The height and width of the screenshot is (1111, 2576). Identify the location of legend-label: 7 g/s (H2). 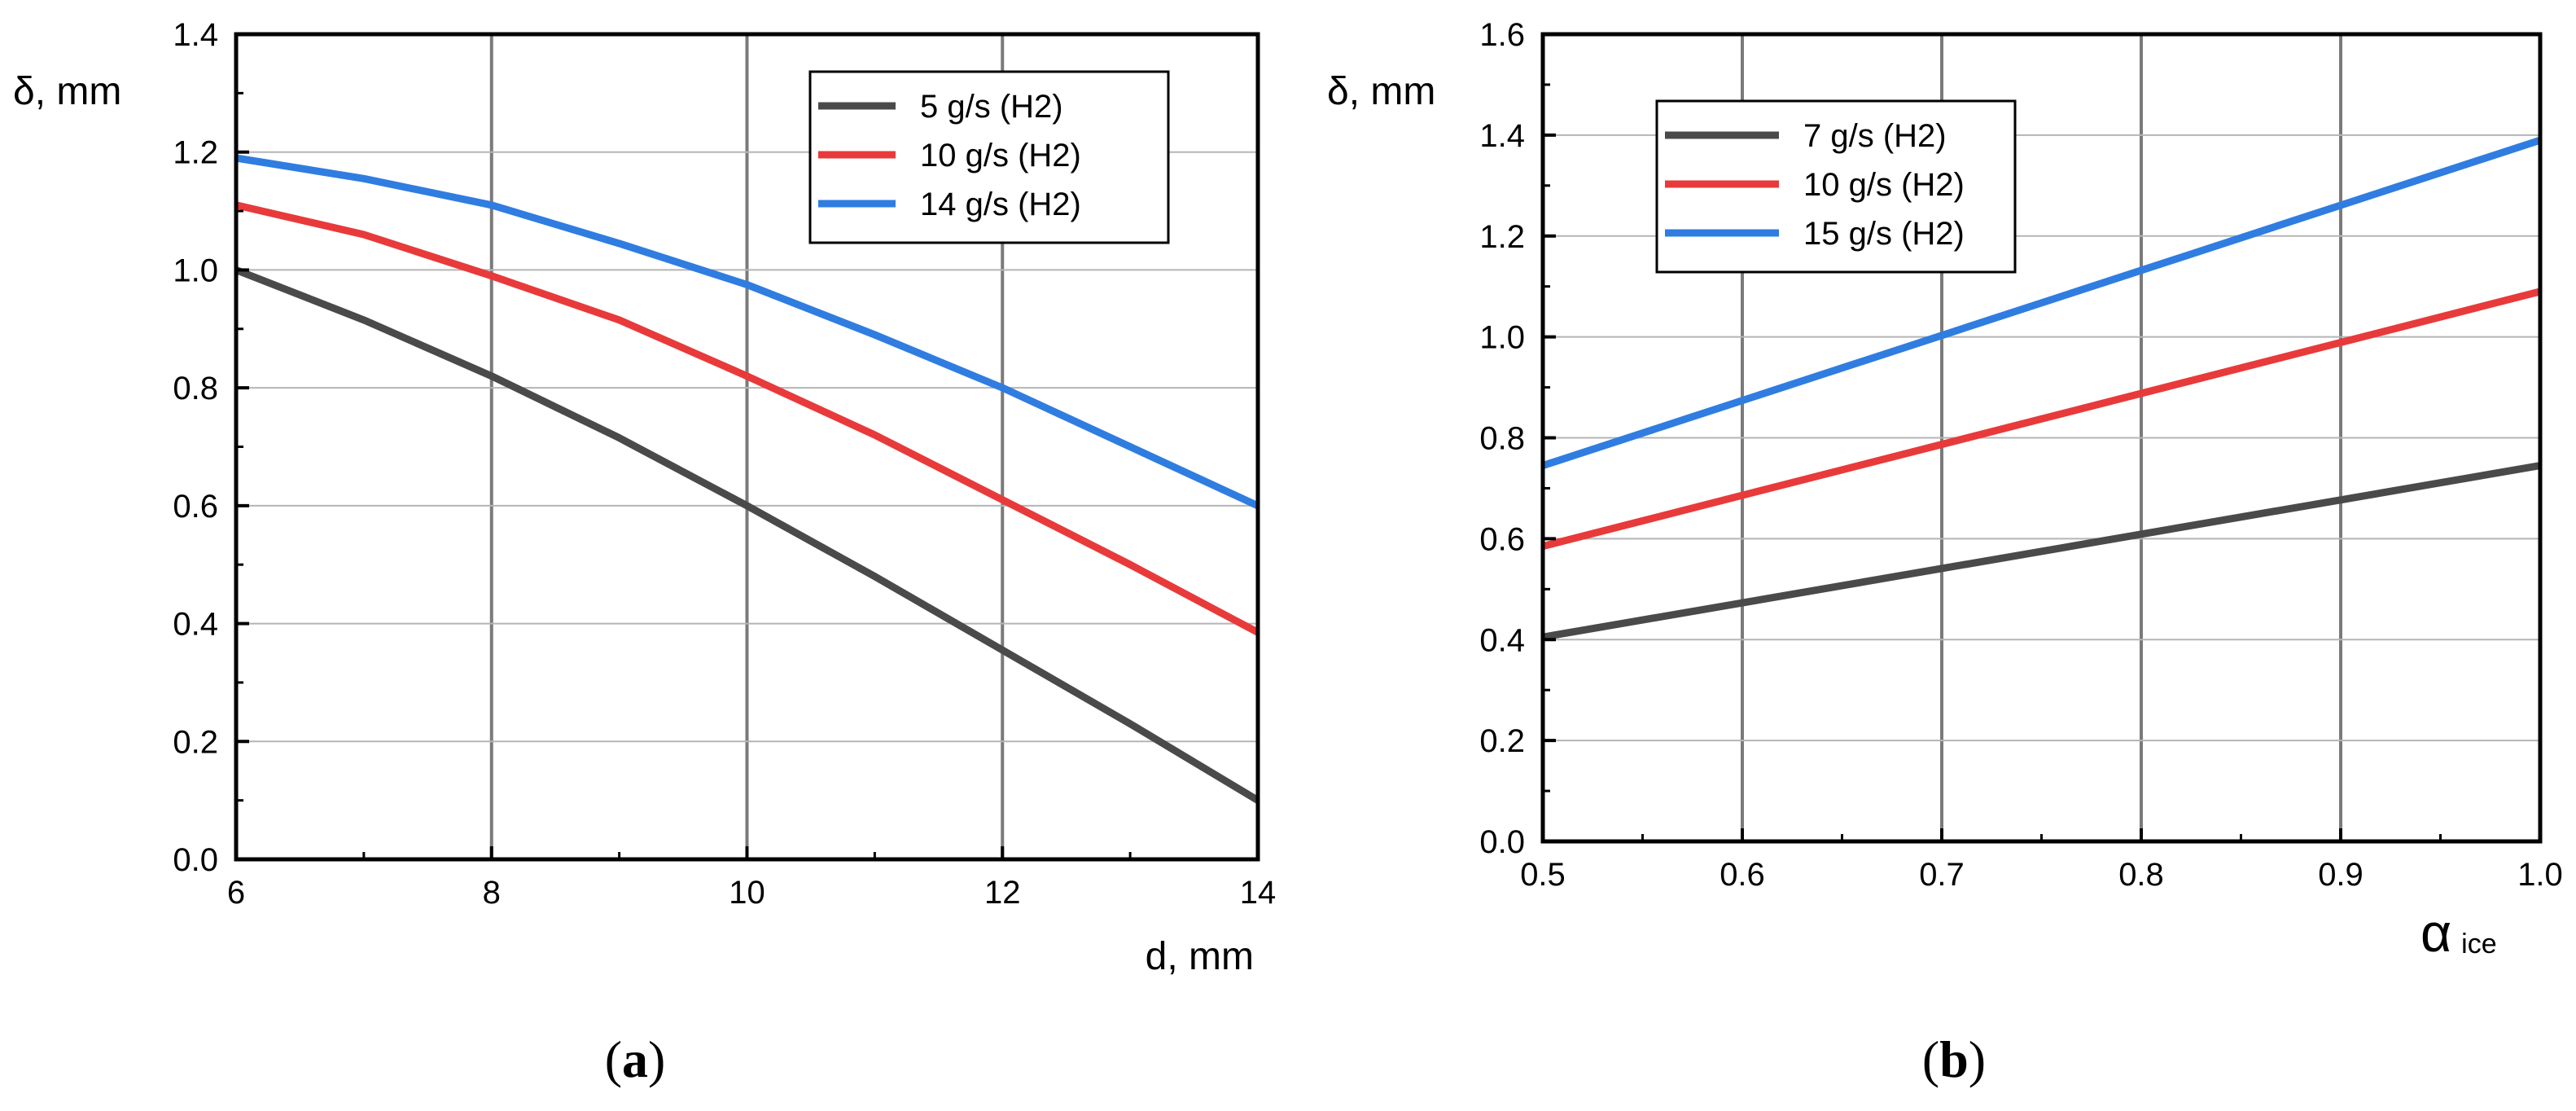
(1875, 136).